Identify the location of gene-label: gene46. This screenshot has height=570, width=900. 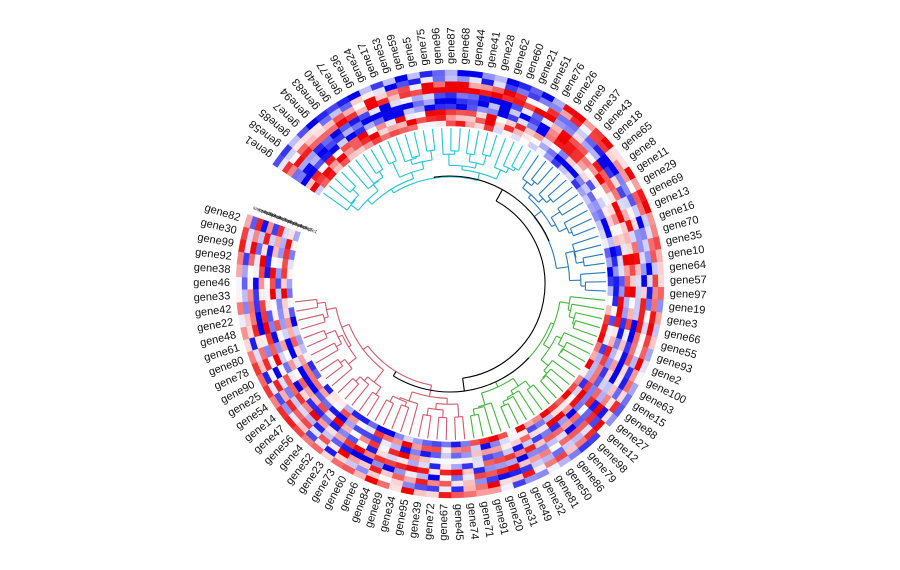
(211, 283).